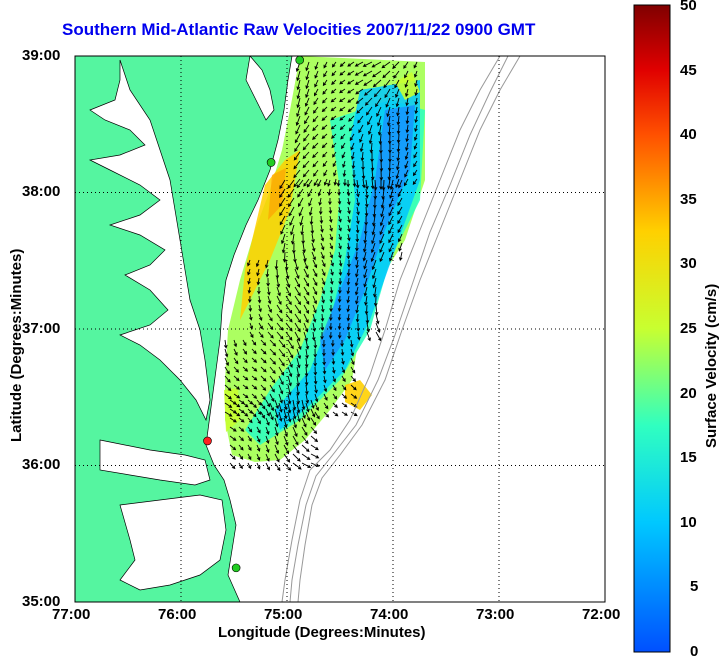 This screenshot has height=660, width=724. Describe the element at coordinates (41, 191) in the screenshot. I see `y-tick-label: 38:00` at that location.